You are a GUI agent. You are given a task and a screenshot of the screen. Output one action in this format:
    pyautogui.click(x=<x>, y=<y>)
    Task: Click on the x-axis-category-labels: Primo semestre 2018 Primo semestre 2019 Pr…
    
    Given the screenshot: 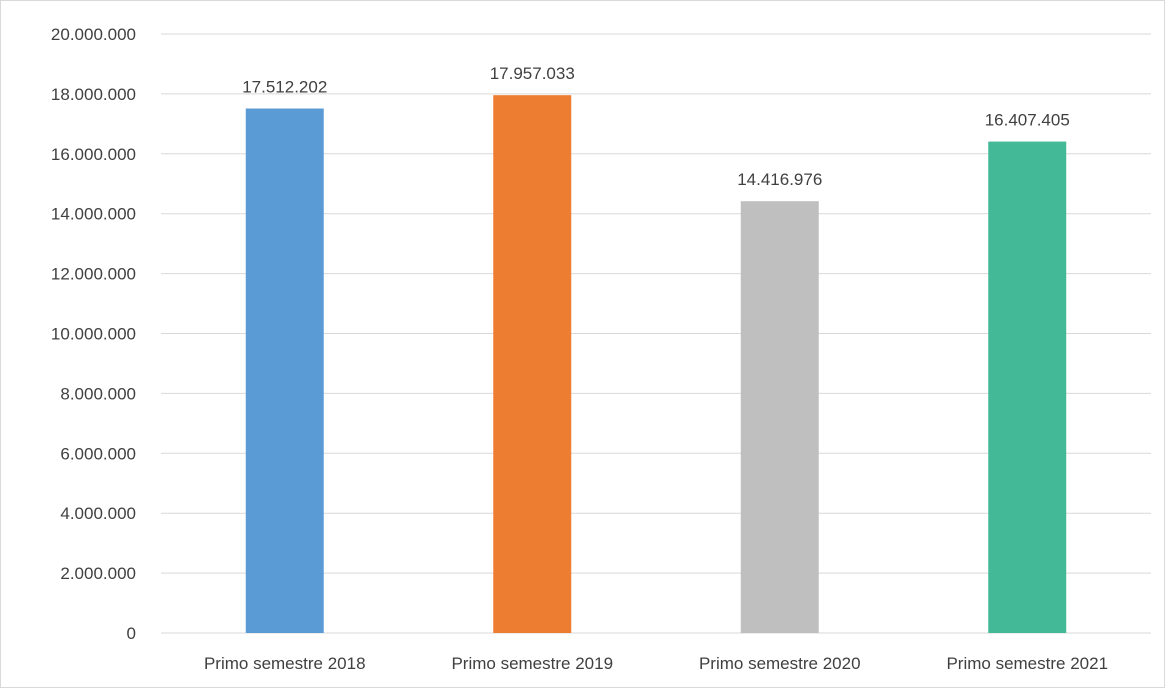 What is the action you would take?
    pyautogui.click(x=656, y=663)
    